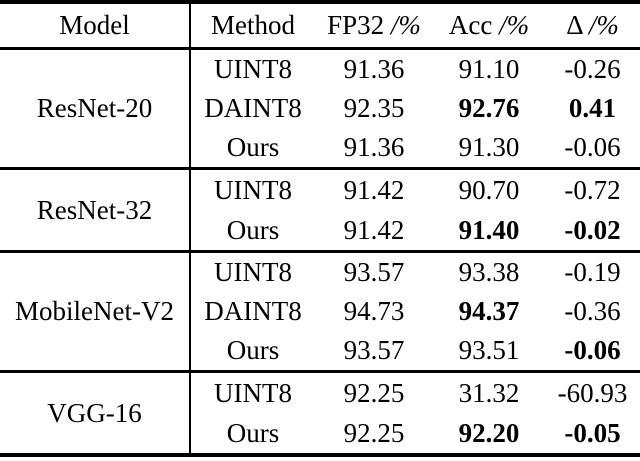 The image size is (640, 461). I want to click on table-row: Ours 93.57 93.51 -0.06, so click(320, 351).